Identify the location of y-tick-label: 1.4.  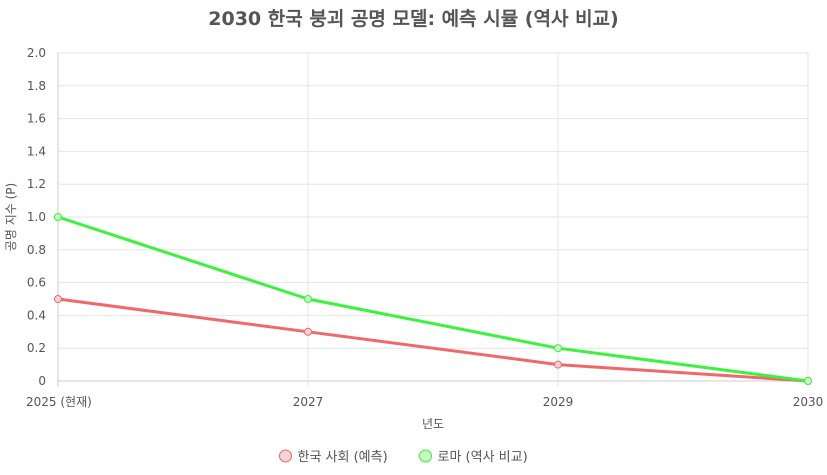
(36, 151).